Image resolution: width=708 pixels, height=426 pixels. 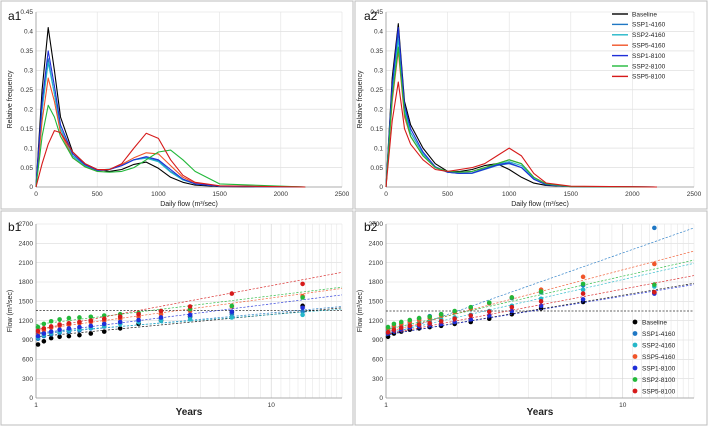 I want to click on y-tick-label: 1200, so click(x=26, y=321).